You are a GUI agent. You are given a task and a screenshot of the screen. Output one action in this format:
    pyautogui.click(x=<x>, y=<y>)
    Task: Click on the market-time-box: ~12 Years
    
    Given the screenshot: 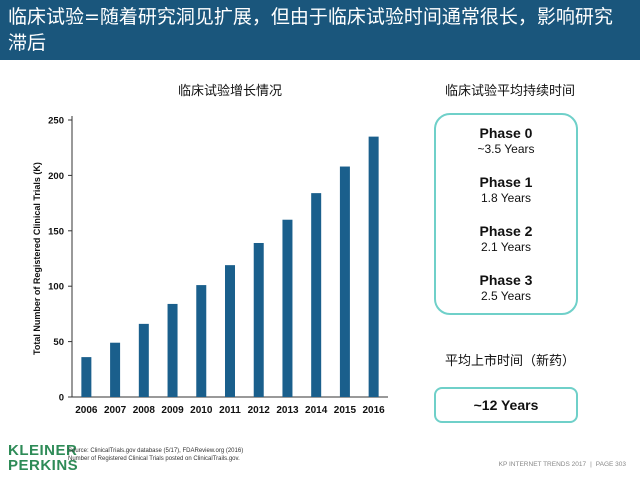 What is the action you would take?
    pyautogui.click(x=506, y=405)
    